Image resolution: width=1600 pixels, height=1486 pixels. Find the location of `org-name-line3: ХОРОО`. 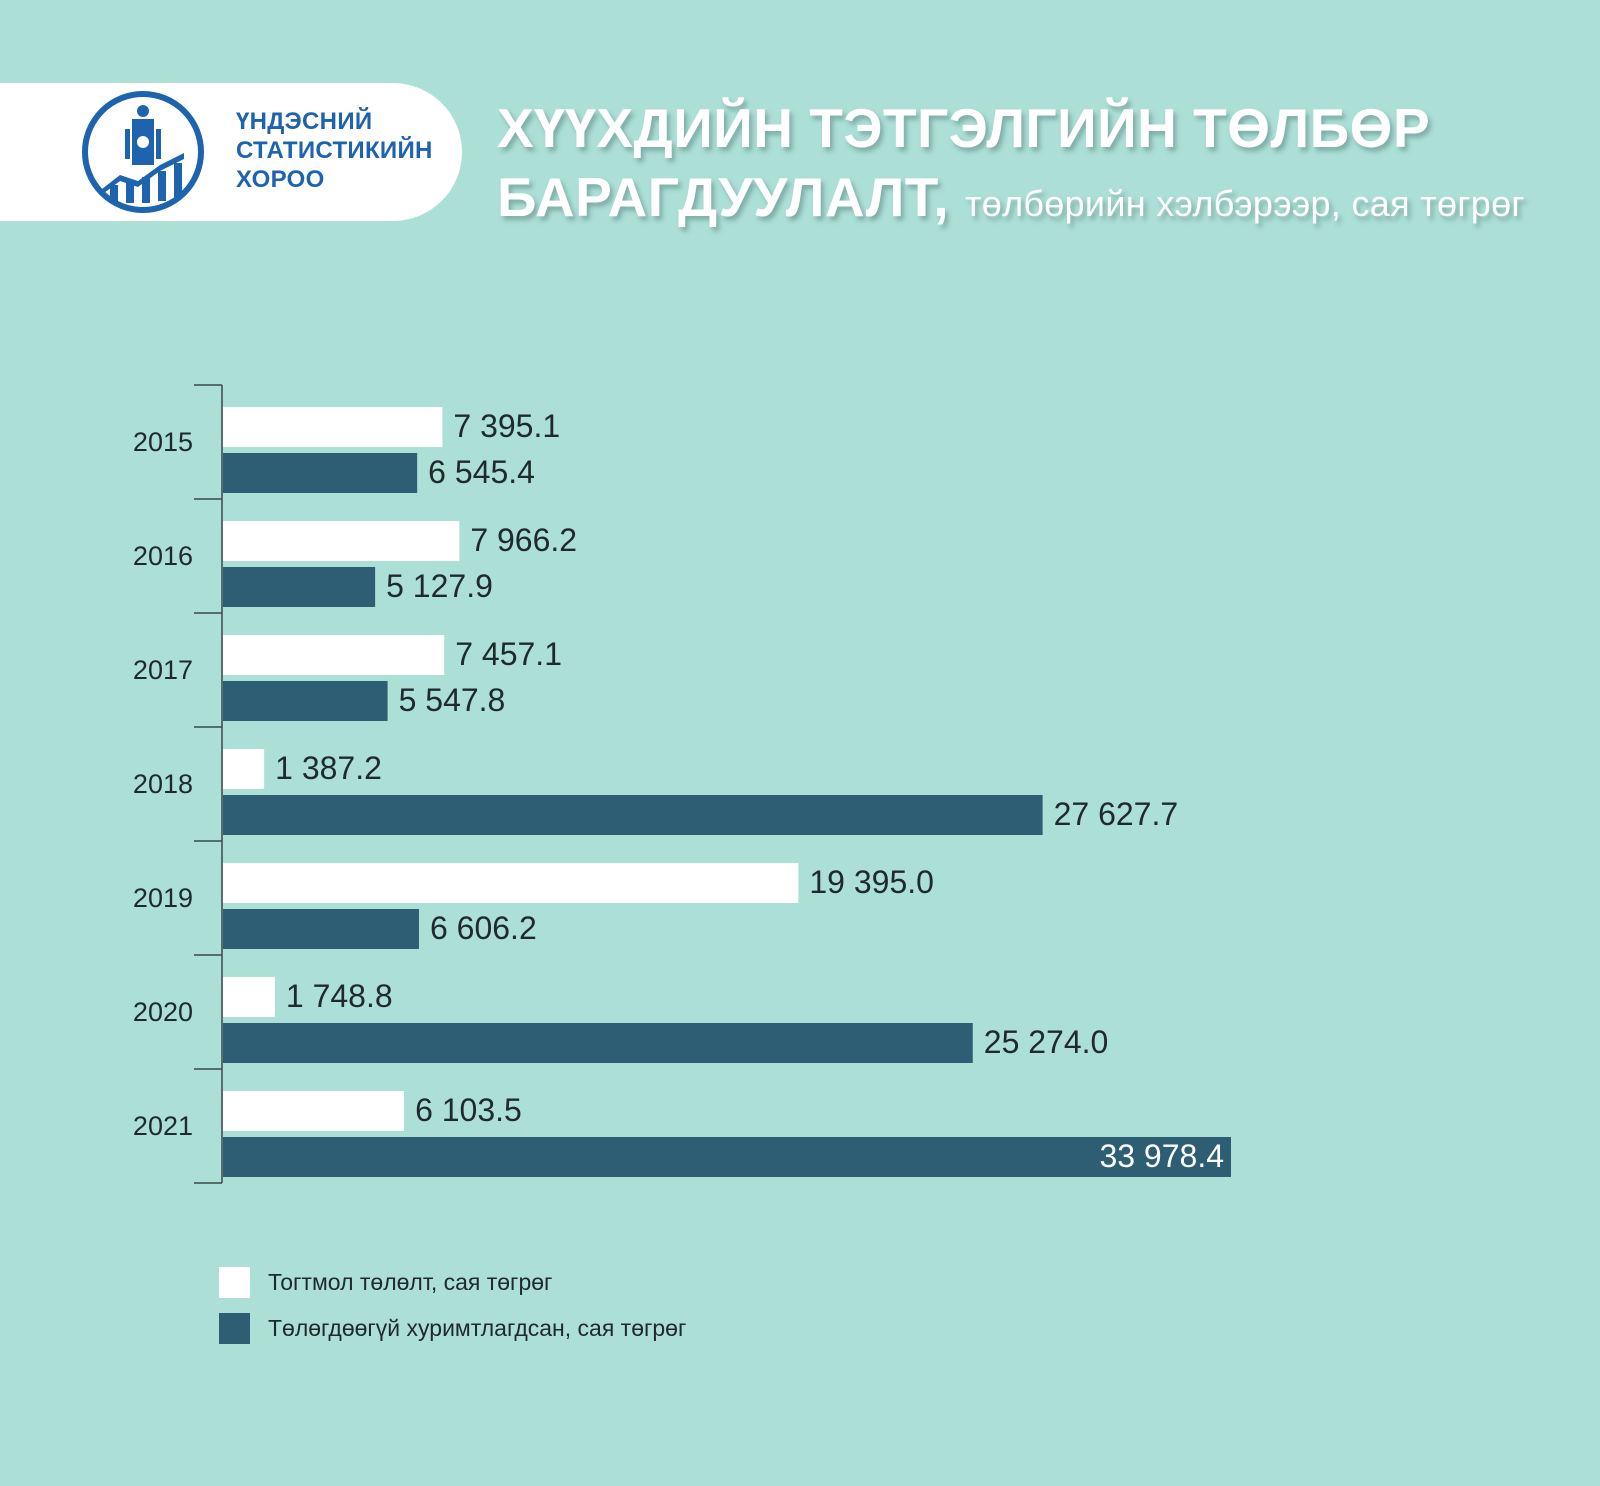

org-name-line3: ХОРОО is located at coordinates (280, 179).